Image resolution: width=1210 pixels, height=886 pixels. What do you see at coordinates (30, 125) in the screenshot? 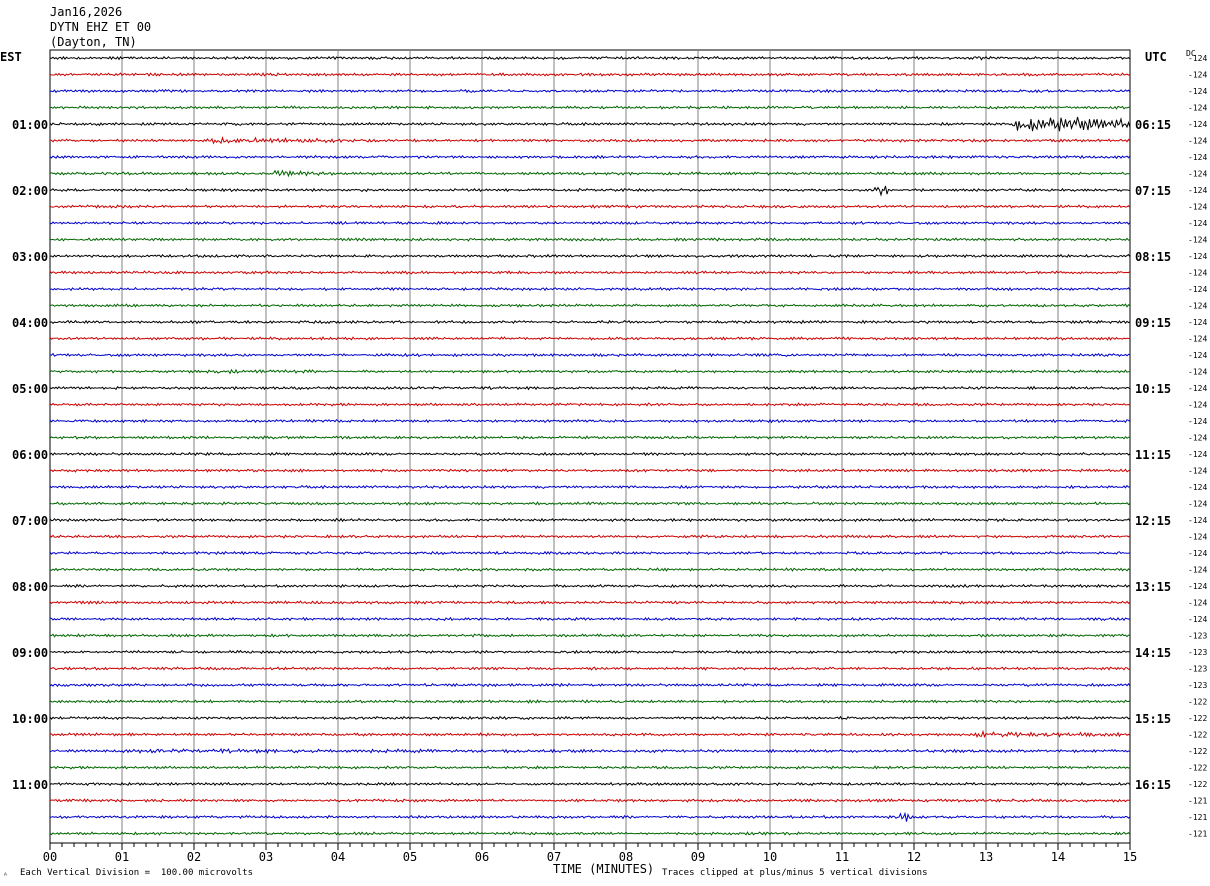
I see `est-hour-label: 01:00` at bounding box center [30, 125].